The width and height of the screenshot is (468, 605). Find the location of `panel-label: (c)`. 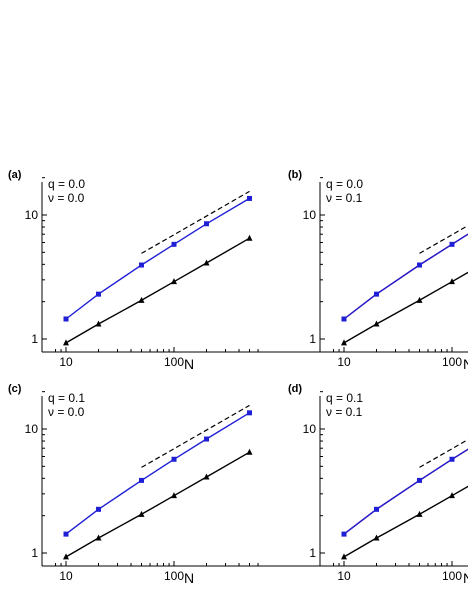

panel-label: (c) is located at coordinates (15, 389).